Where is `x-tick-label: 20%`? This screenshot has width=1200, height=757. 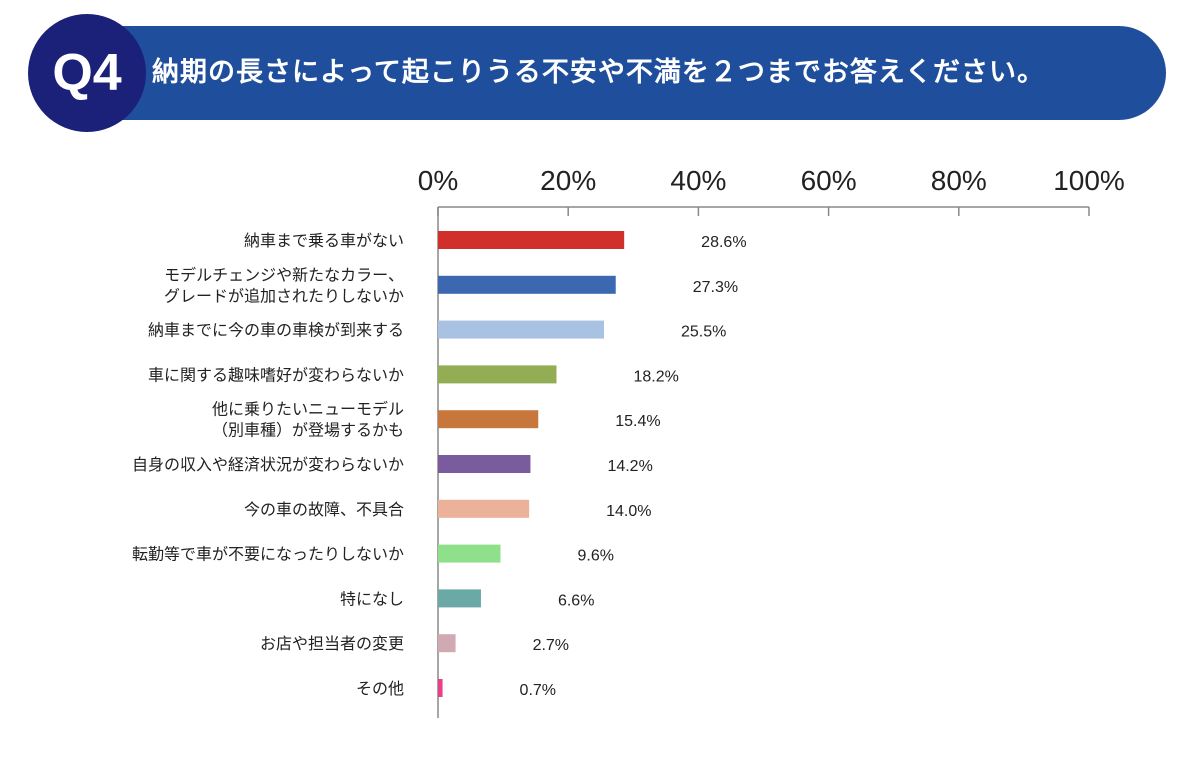 x-tick-label: 20% is located at coordinates (568, 180).